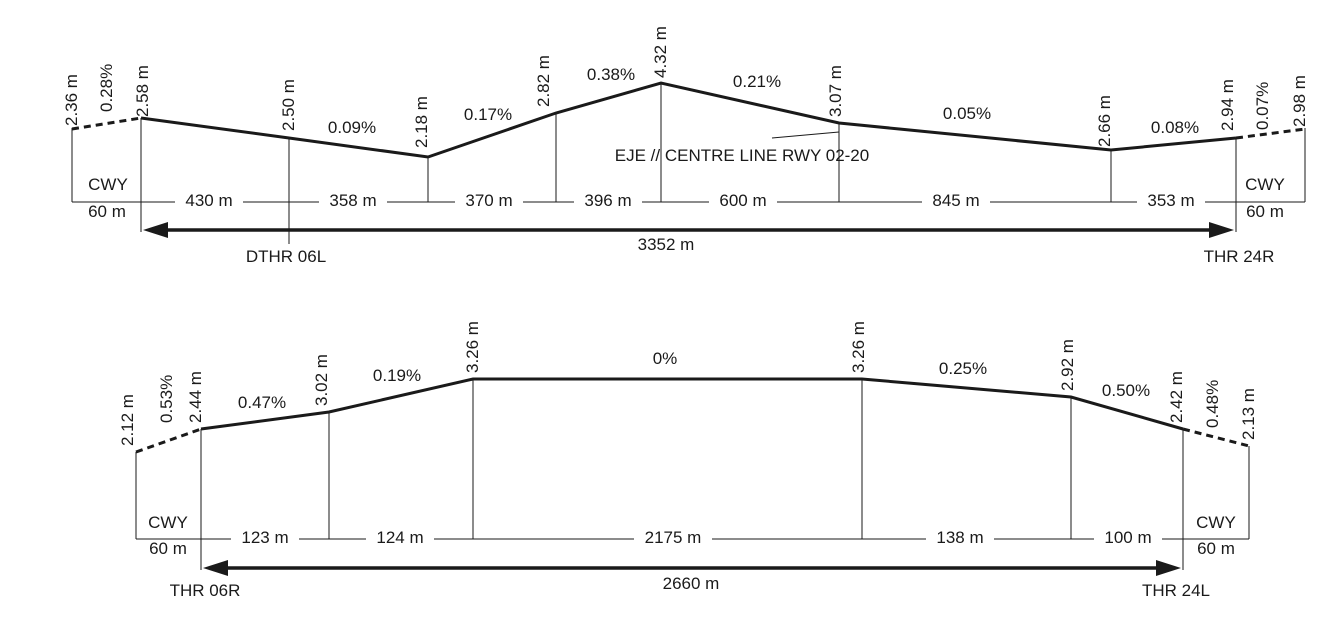 This screenshot has height=632, width=1342. I want to click on elevation-label: 2.50 m, so click(288, 105).